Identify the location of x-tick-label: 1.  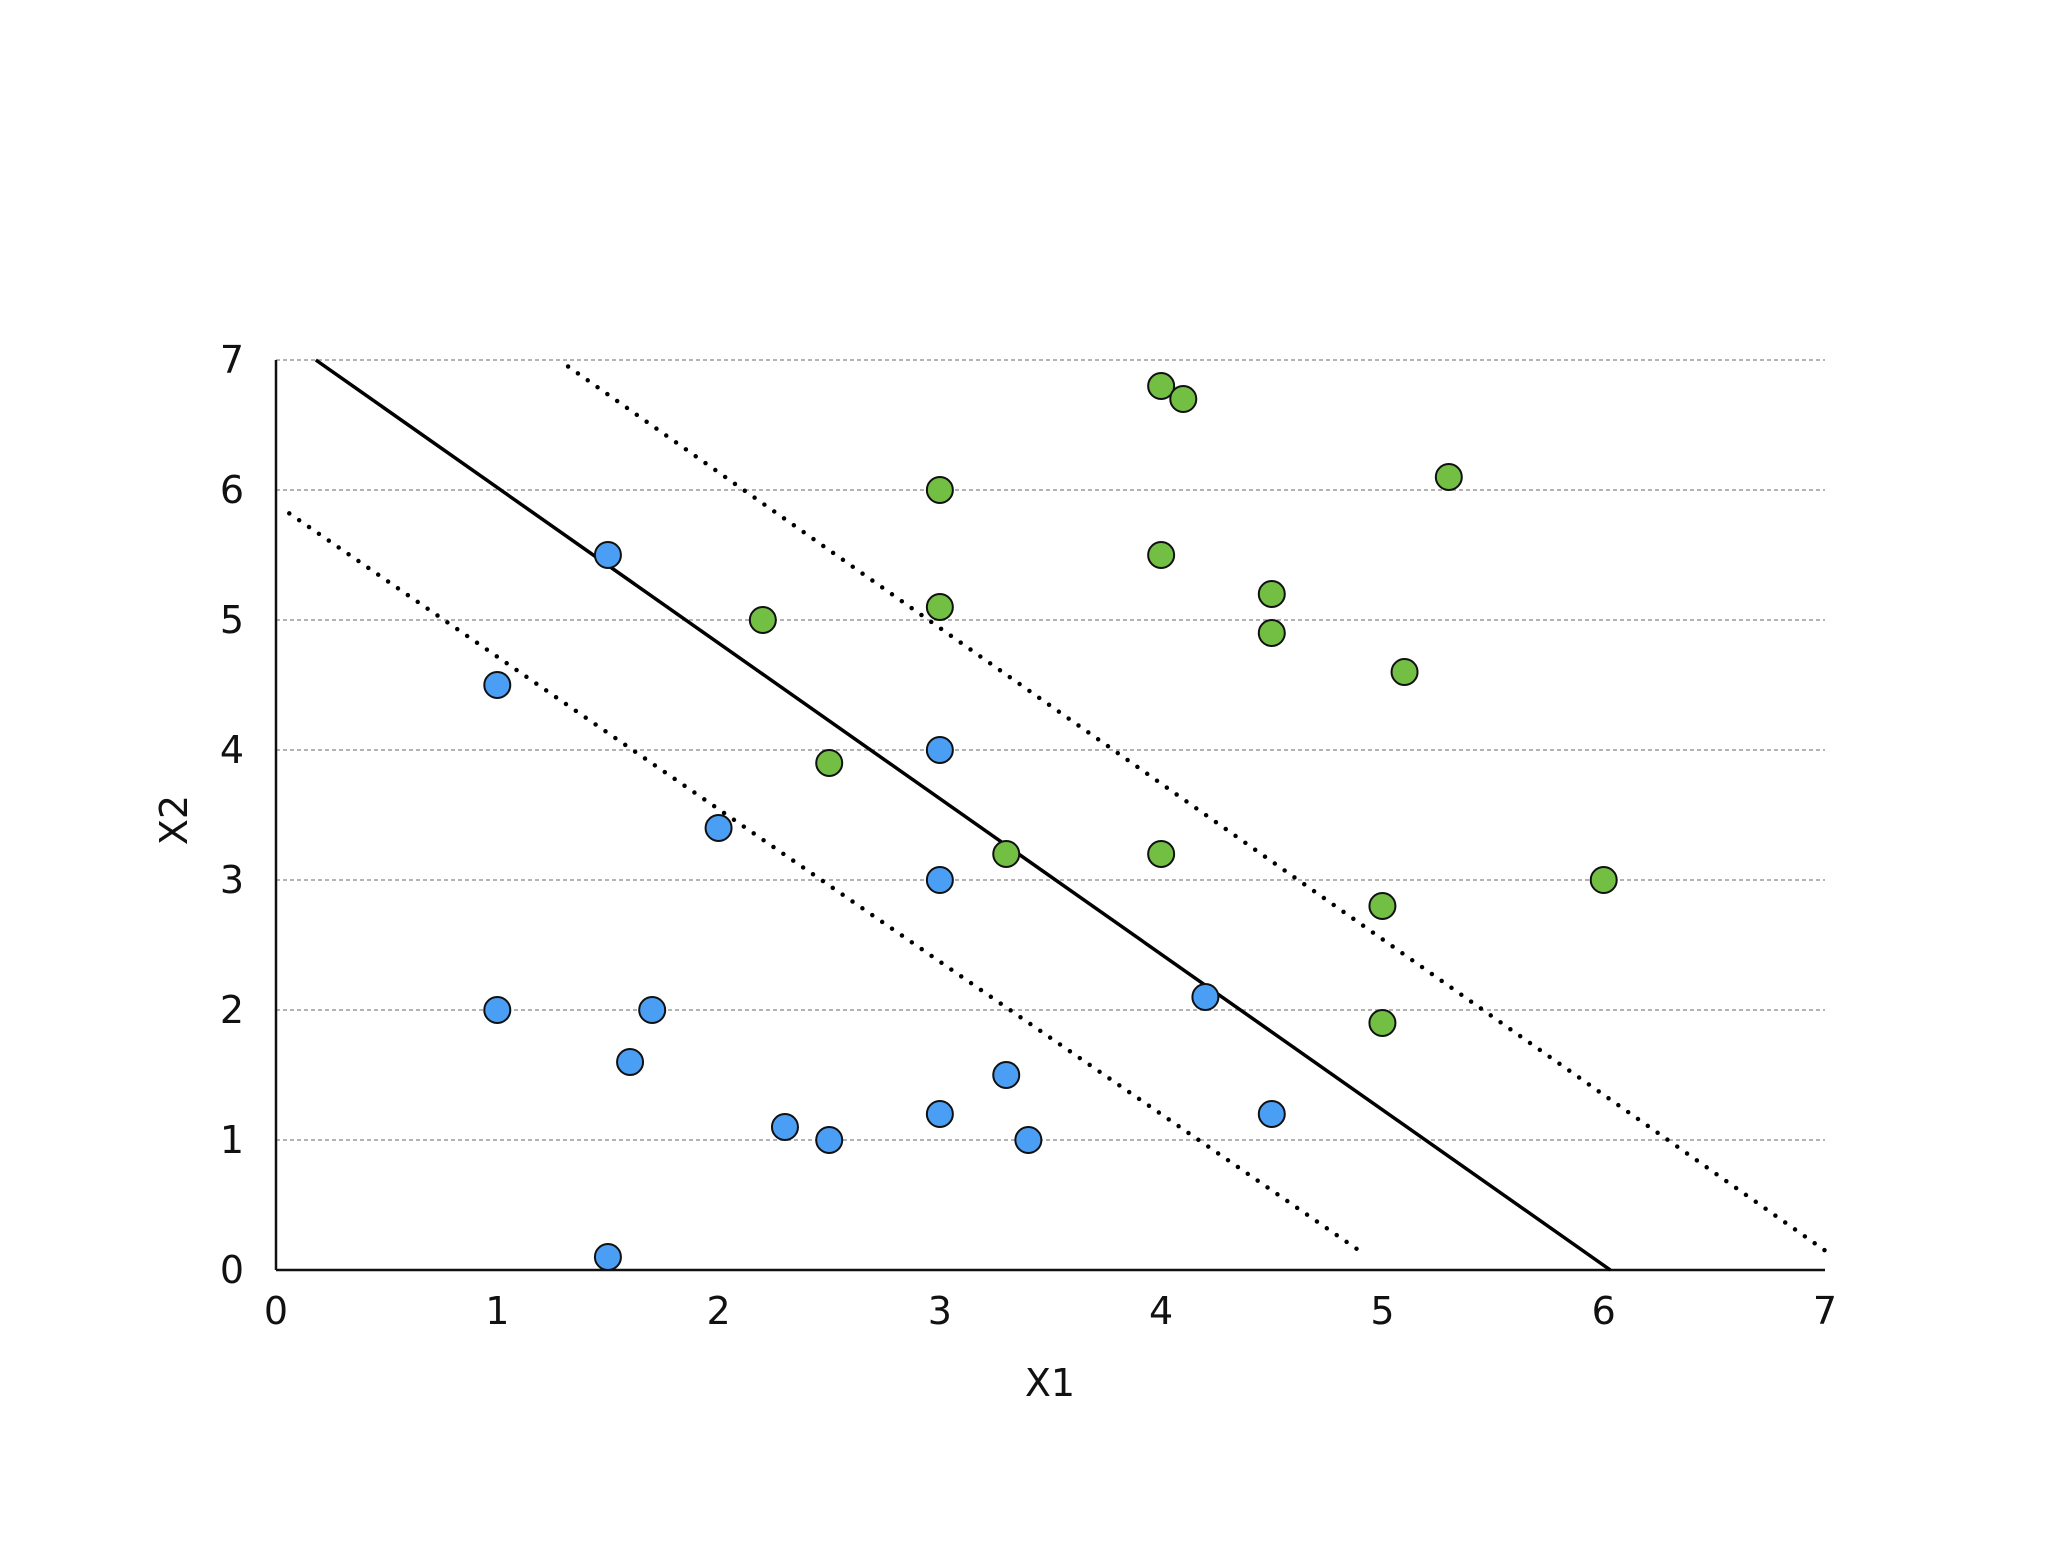
(497, 1311).